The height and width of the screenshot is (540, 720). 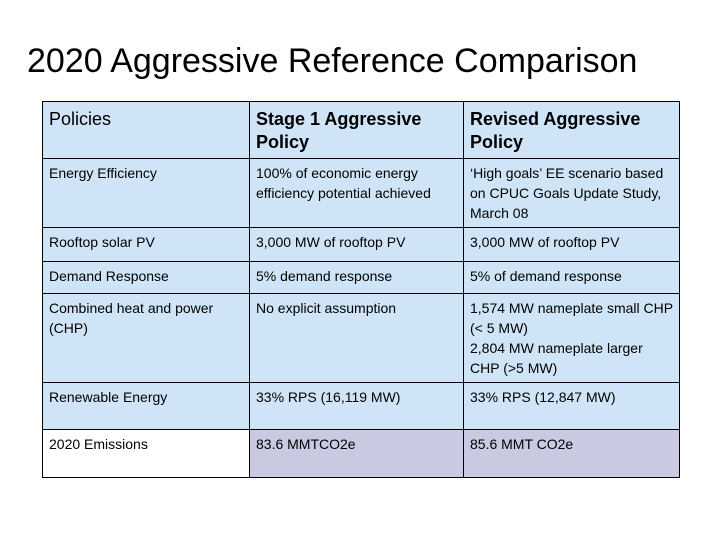 I want to click on row-policy: Rooftop solar PV, so click(x=146, y=244).